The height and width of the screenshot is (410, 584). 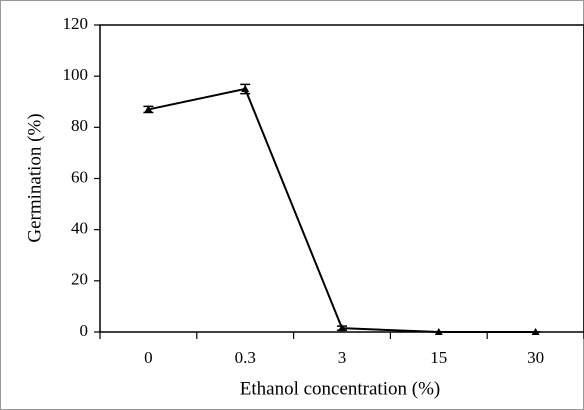 What do you see at coordinates (342, 357) in the screenshot?
I see `x-tick-label: 3` at bounding box center [342, 357].